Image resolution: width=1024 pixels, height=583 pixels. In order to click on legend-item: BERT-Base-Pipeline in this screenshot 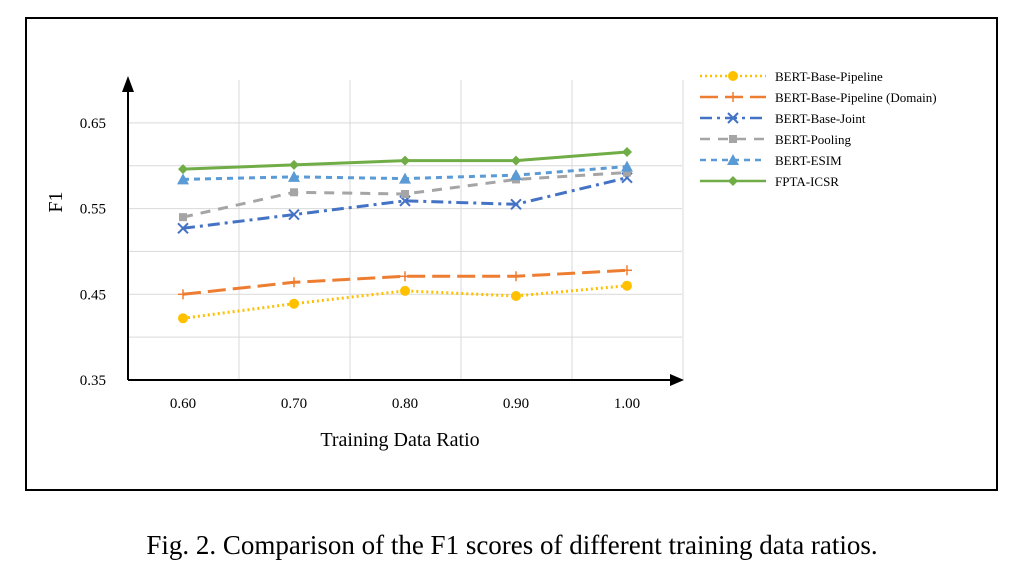, I will do `click(791, 76)`.